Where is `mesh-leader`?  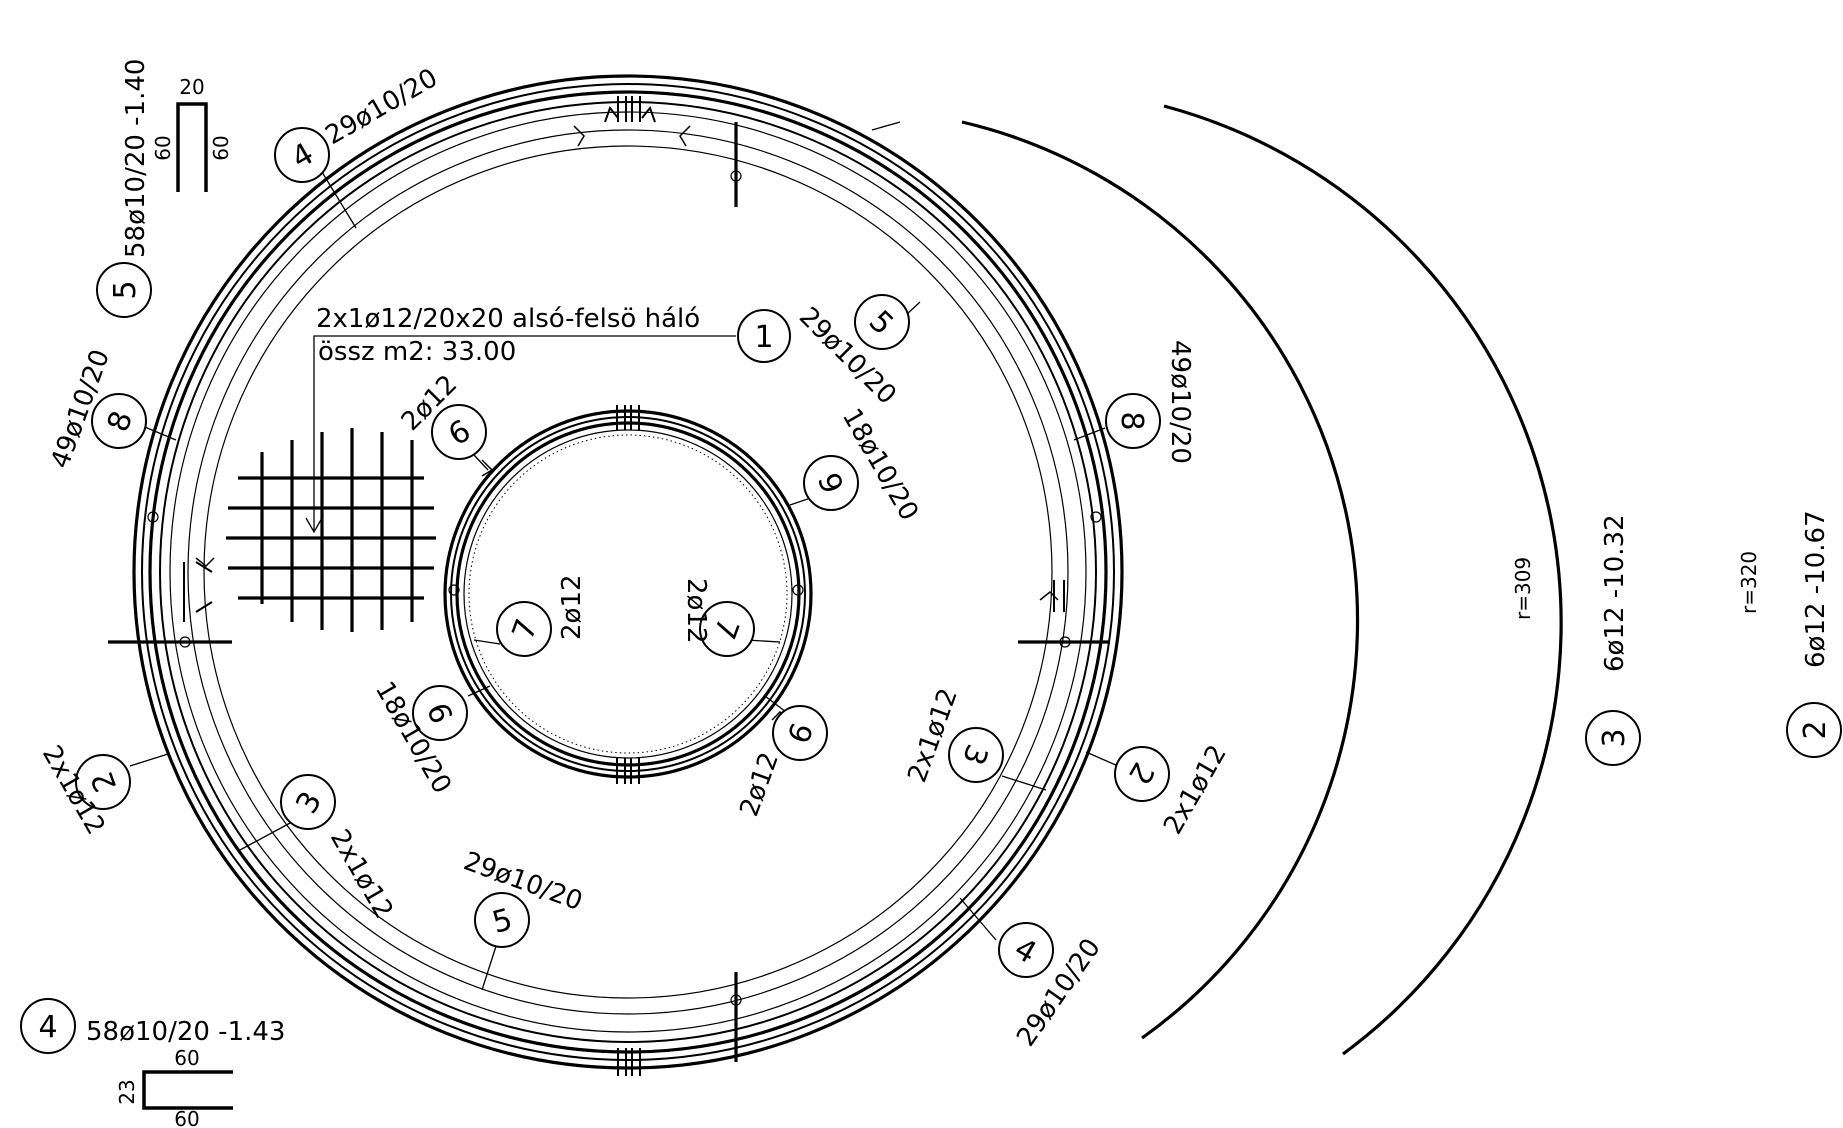 mesh-leader is located at coordinates (520, 434).